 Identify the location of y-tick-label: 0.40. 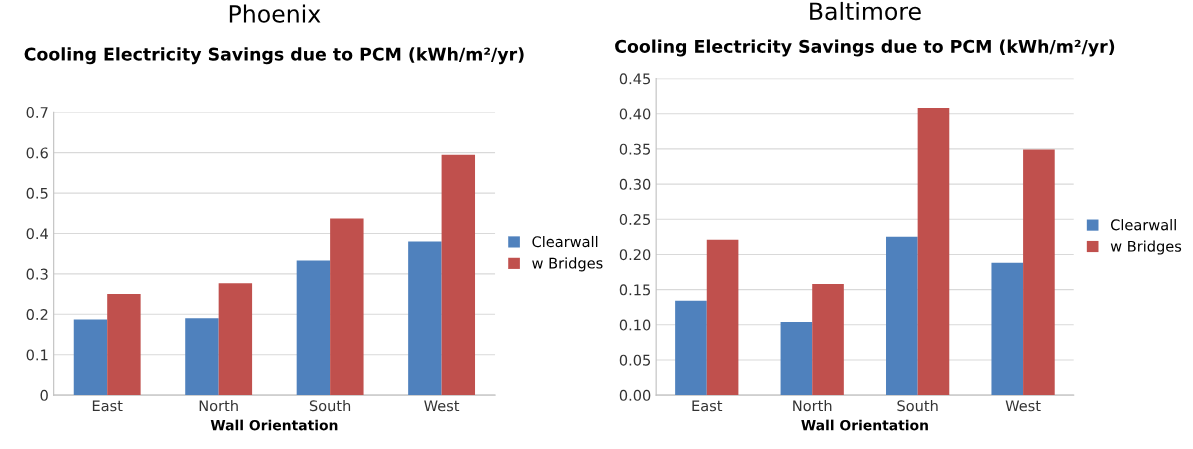
(635, 114).